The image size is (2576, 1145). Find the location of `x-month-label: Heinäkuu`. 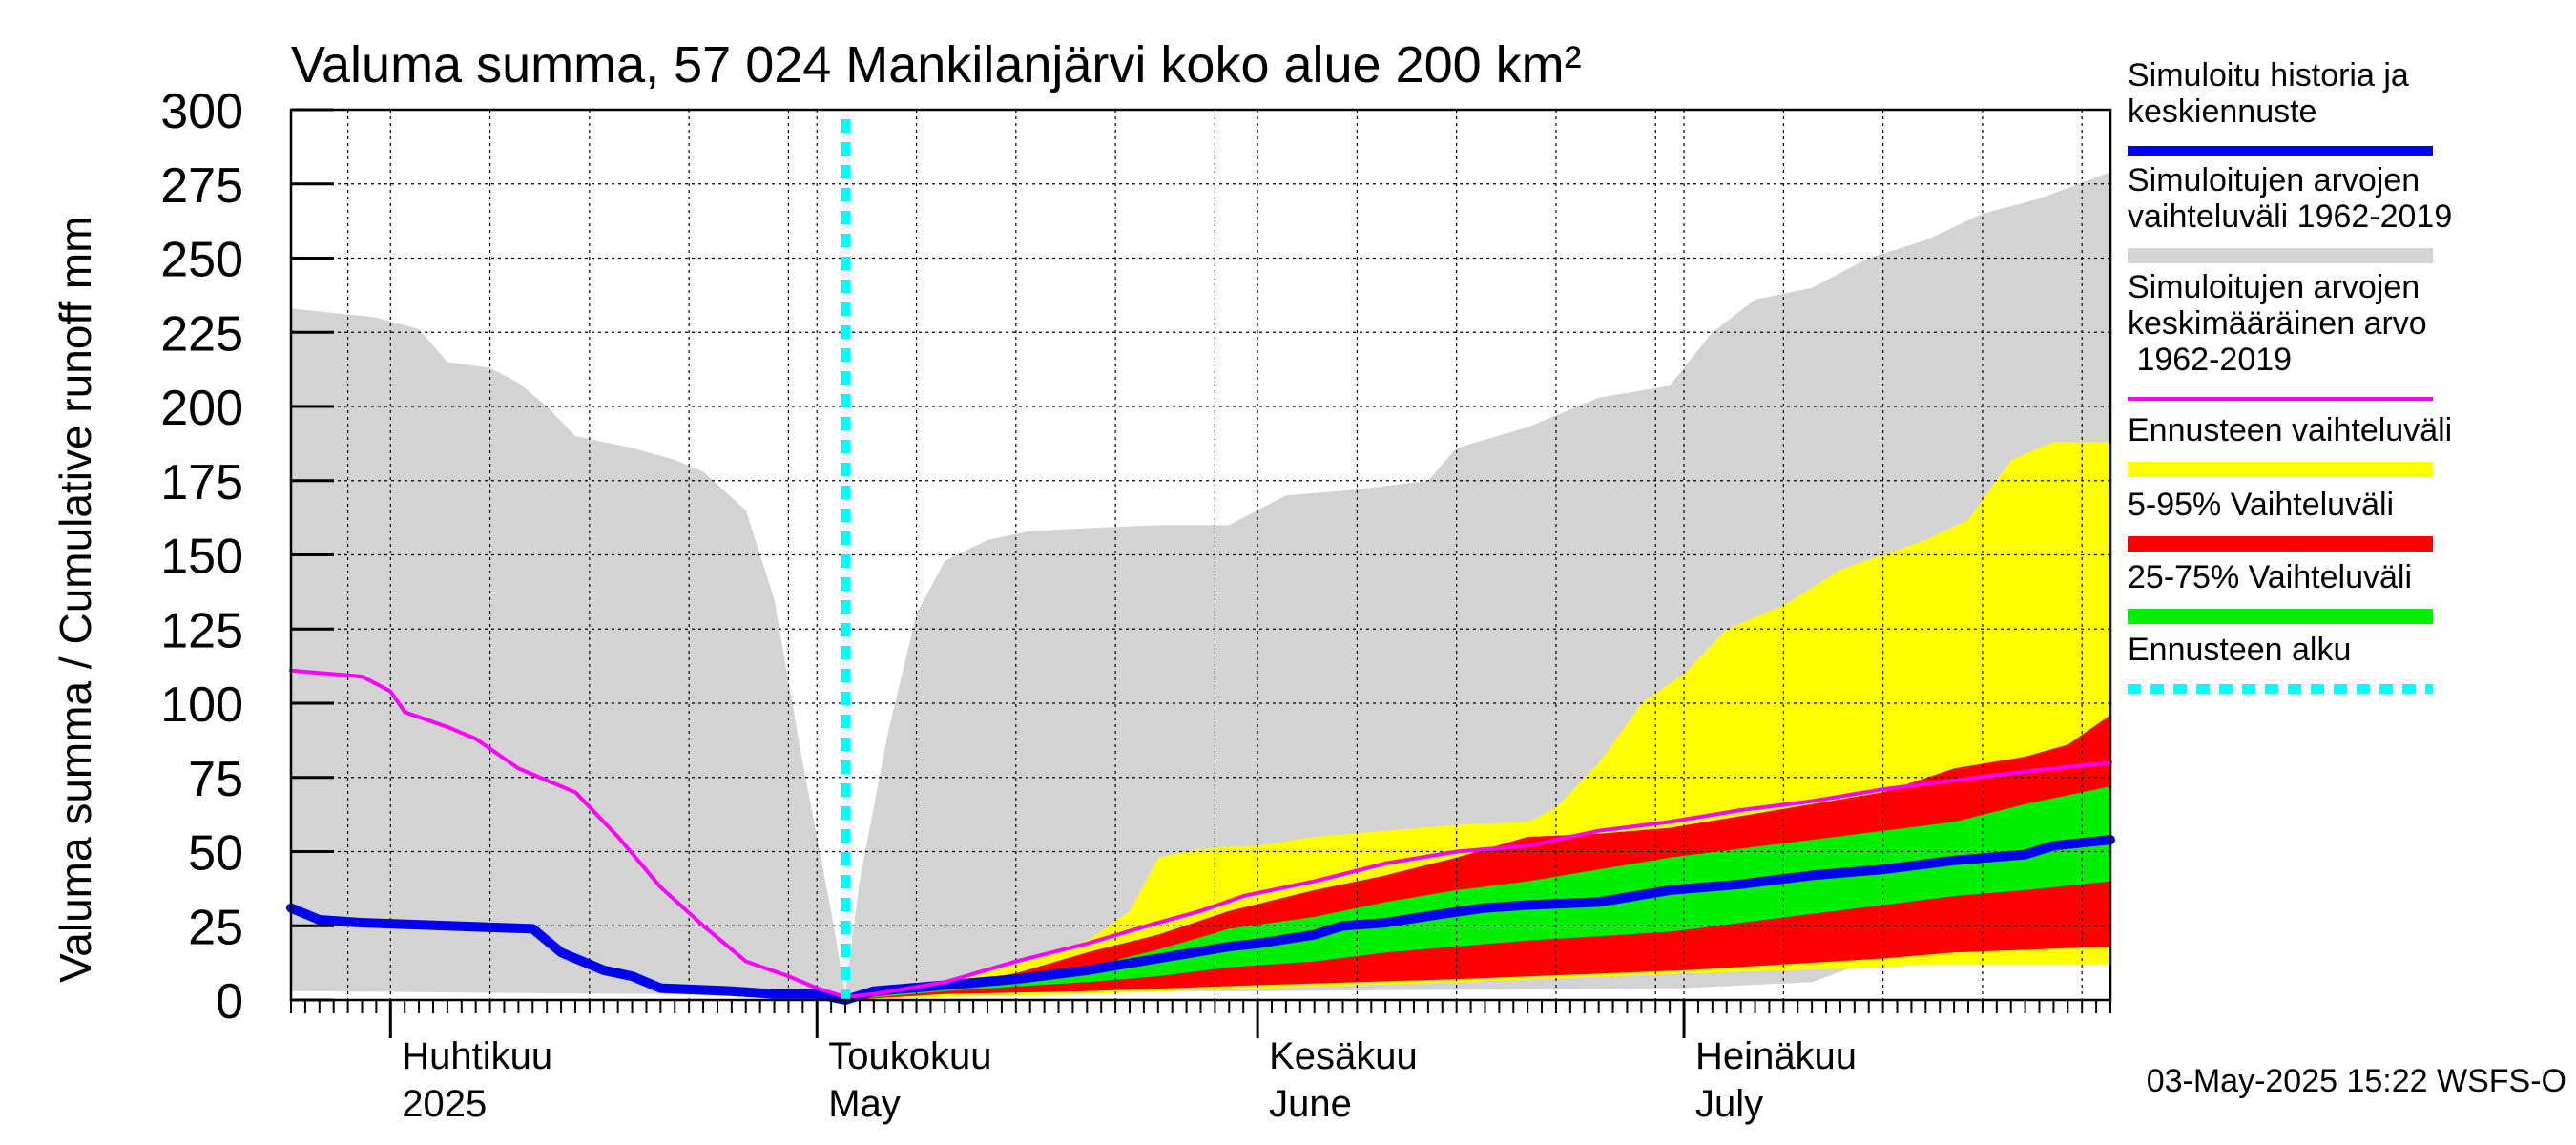

x-month-label: Heinäkuu is located at coordinates (1776, 1056).